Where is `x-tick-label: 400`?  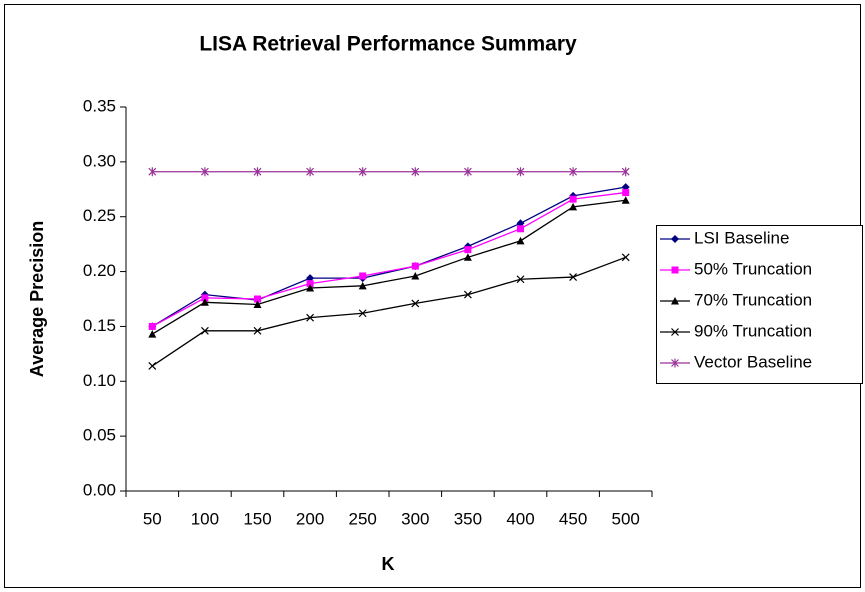
x-tick-label: 400 is located at coordinates (520, 518).